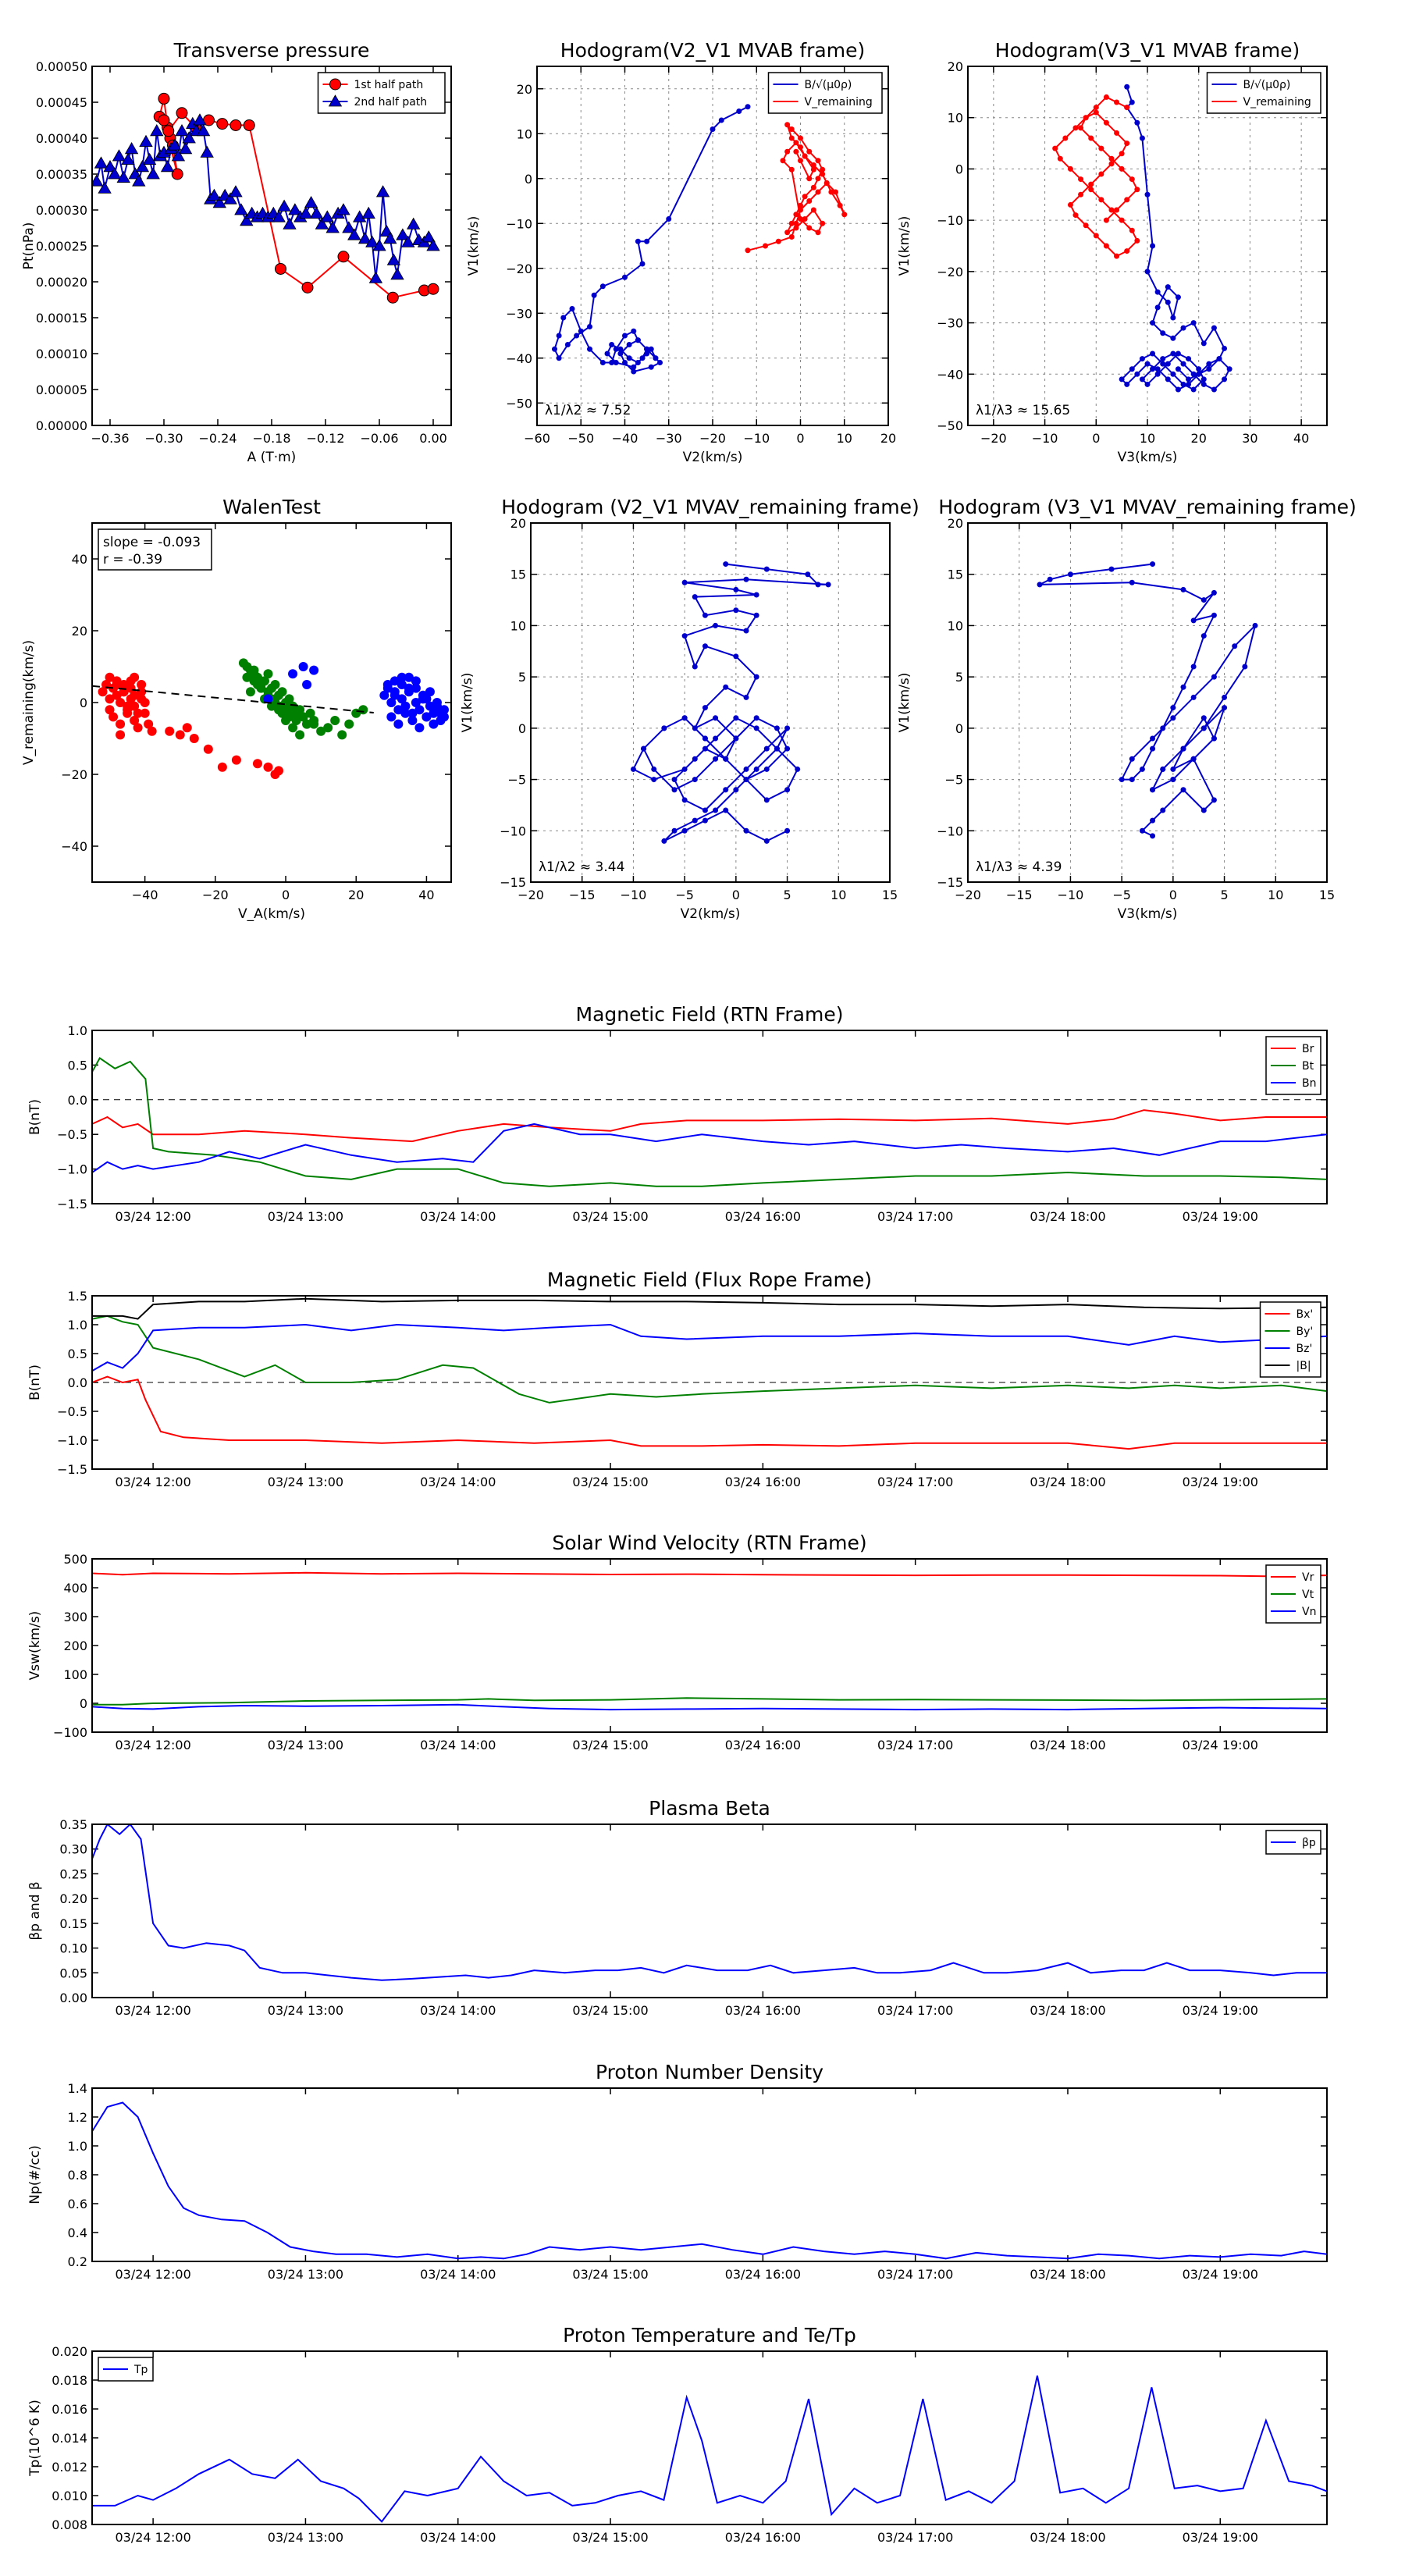 The width and height of the screenshot is (1405, 2576). Describe the element at coordinates (61, 210) in the screenshot. I see `y-tick-label: 0.00030` at that location.